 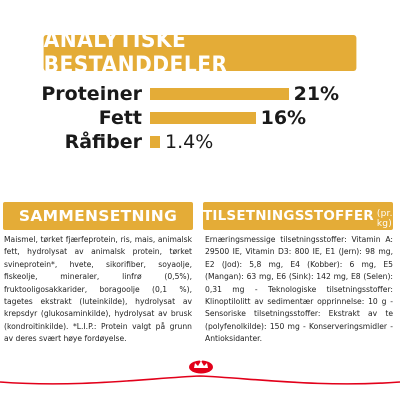 I want to click on brand-swoosh, so click(x=200, y=387).